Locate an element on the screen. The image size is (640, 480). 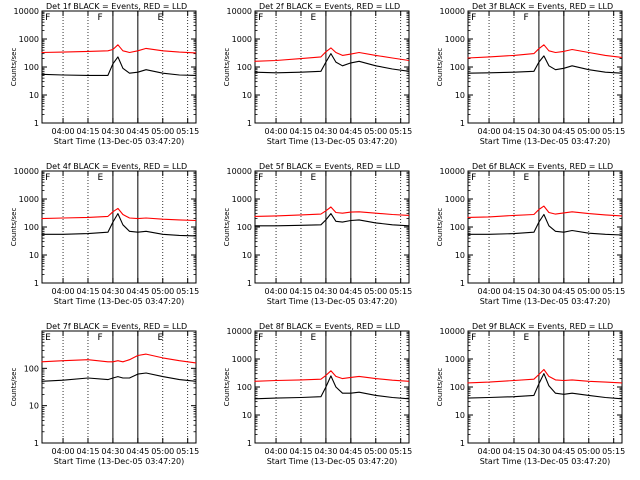
panel-title: Det 5f BLACK = Events, RED = LLD is located at coordinates (329, 166).